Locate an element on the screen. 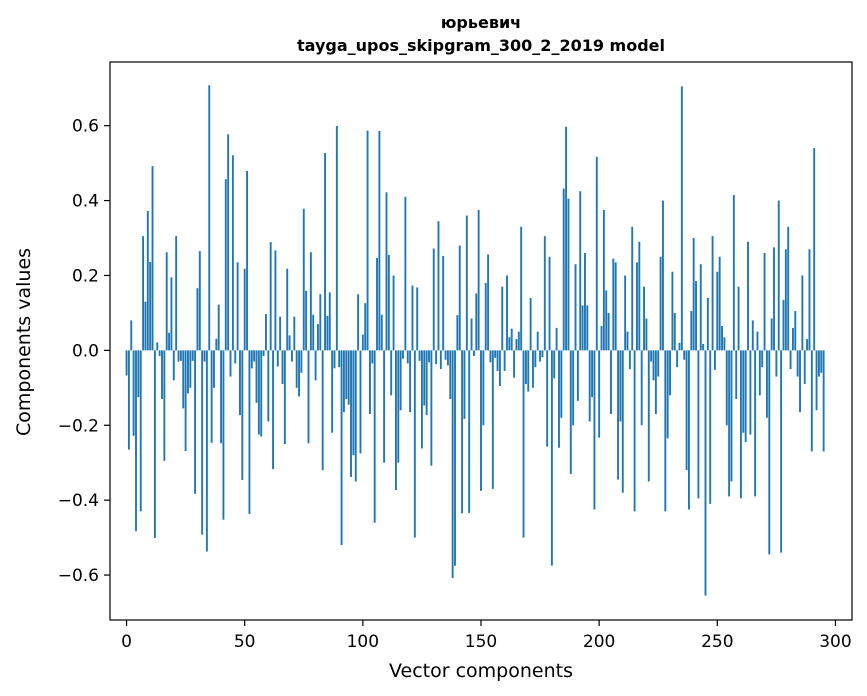 This screenshot has width=867, height=696. x-tick-label: 0 is located at coordinates (126, 642).